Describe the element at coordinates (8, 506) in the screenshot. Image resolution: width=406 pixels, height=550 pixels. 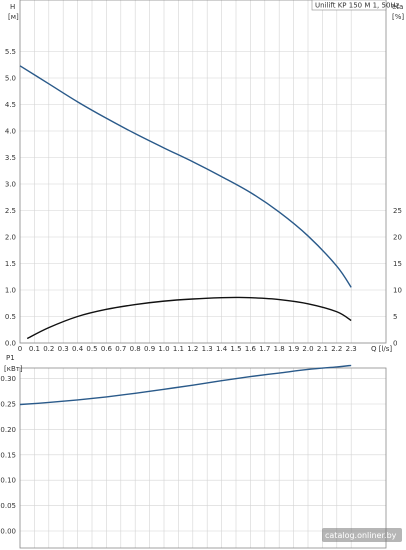
I see `power-tick-label: 0.05` at that location.